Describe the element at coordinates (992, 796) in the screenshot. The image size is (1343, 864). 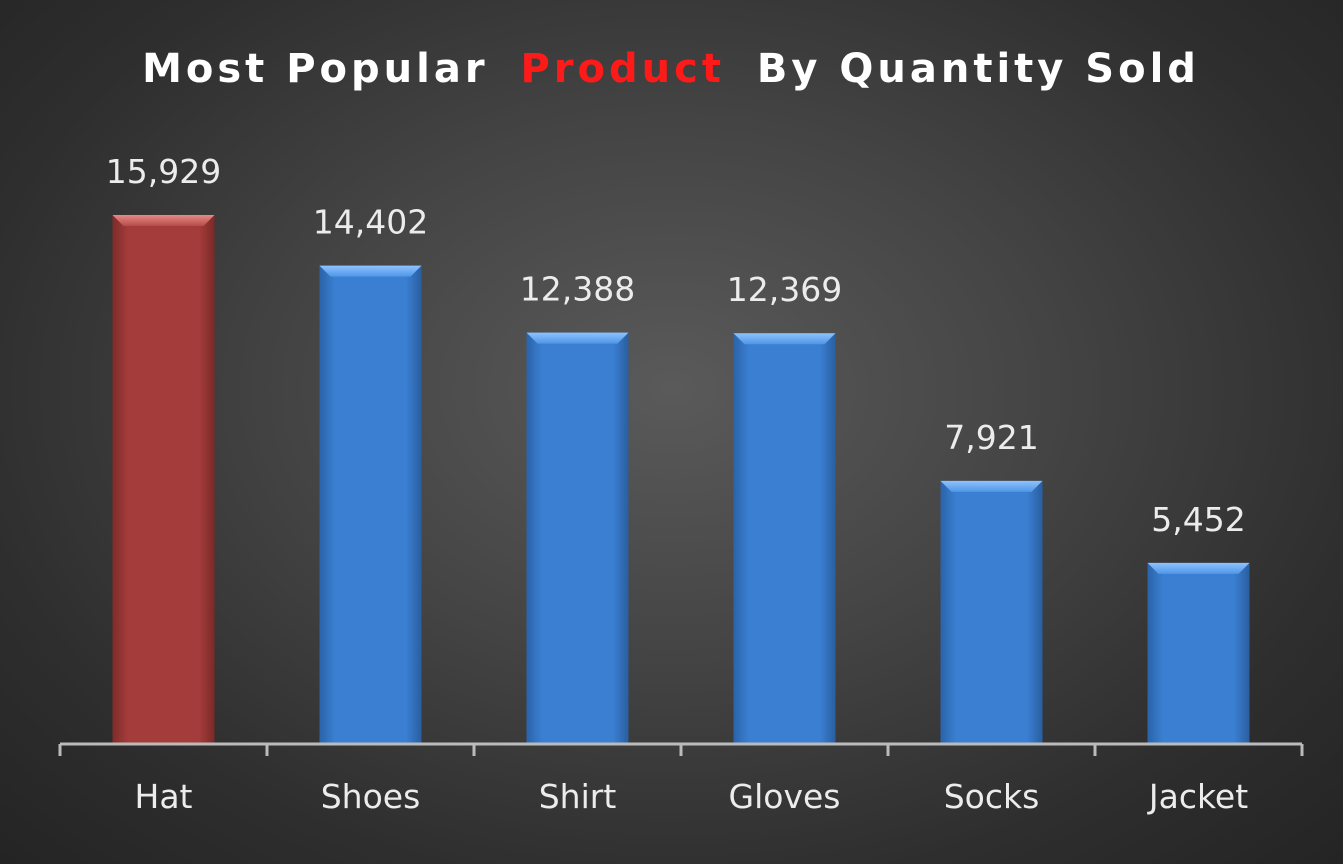
I see `tick-label-socks: Socks` at that location.